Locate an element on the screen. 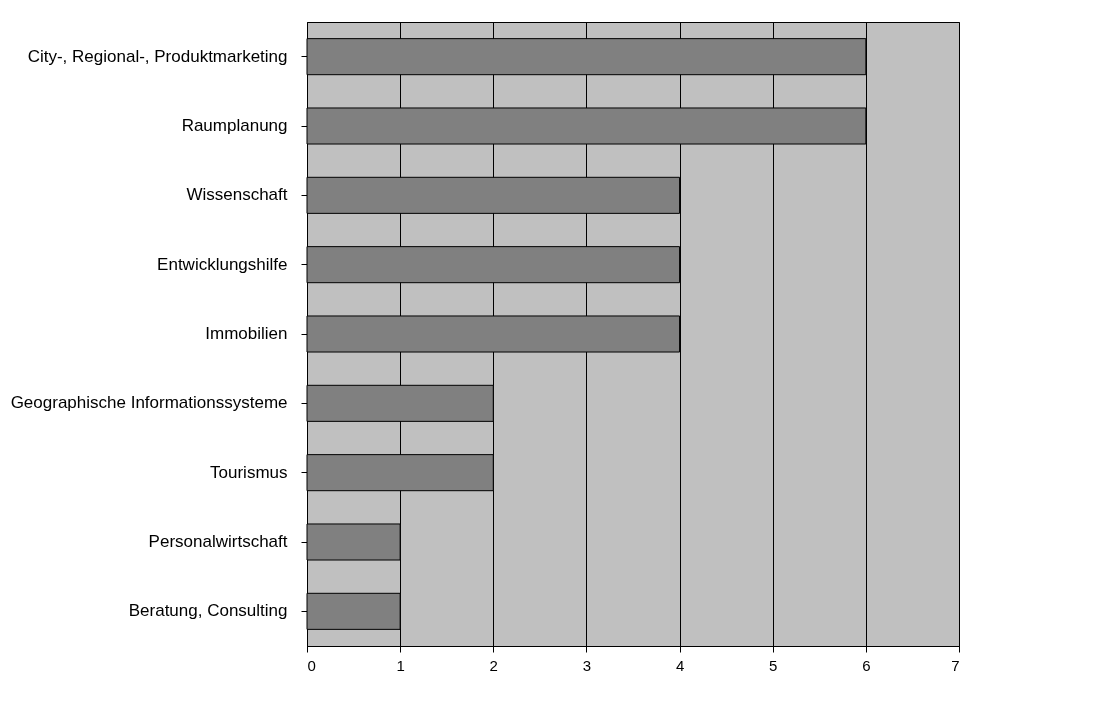  x-tick-label: 3 is located at coordinates (587, 665).